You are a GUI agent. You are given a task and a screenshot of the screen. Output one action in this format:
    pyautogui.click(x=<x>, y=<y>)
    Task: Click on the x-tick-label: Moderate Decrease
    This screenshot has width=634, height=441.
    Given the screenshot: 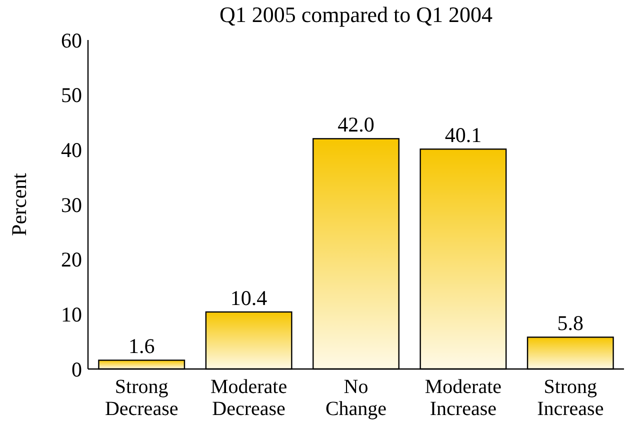 What is the action you would take?
    pyautogui.click(x=249, y=398)
    